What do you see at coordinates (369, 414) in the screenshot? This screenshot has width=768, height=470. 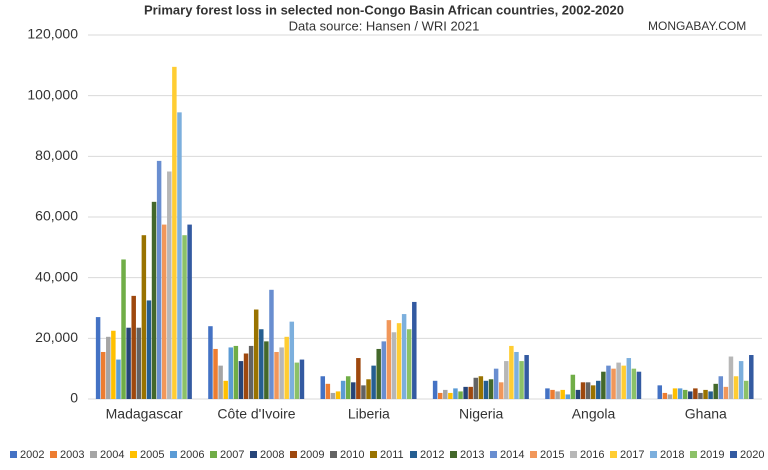 I see `x-tick-label: Liberia` at bounding box center [369, 414].